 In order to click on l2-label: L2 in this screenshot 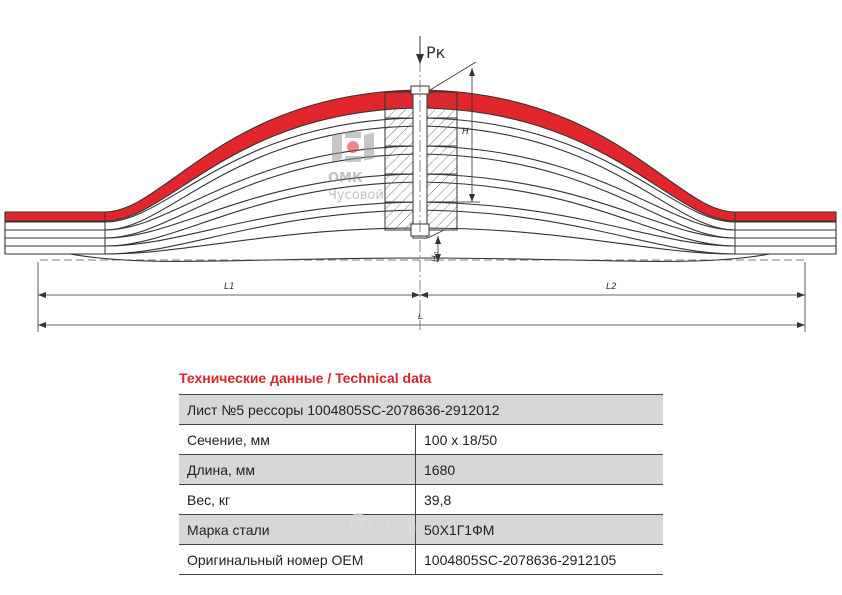, I will do `click(611, 287)`.